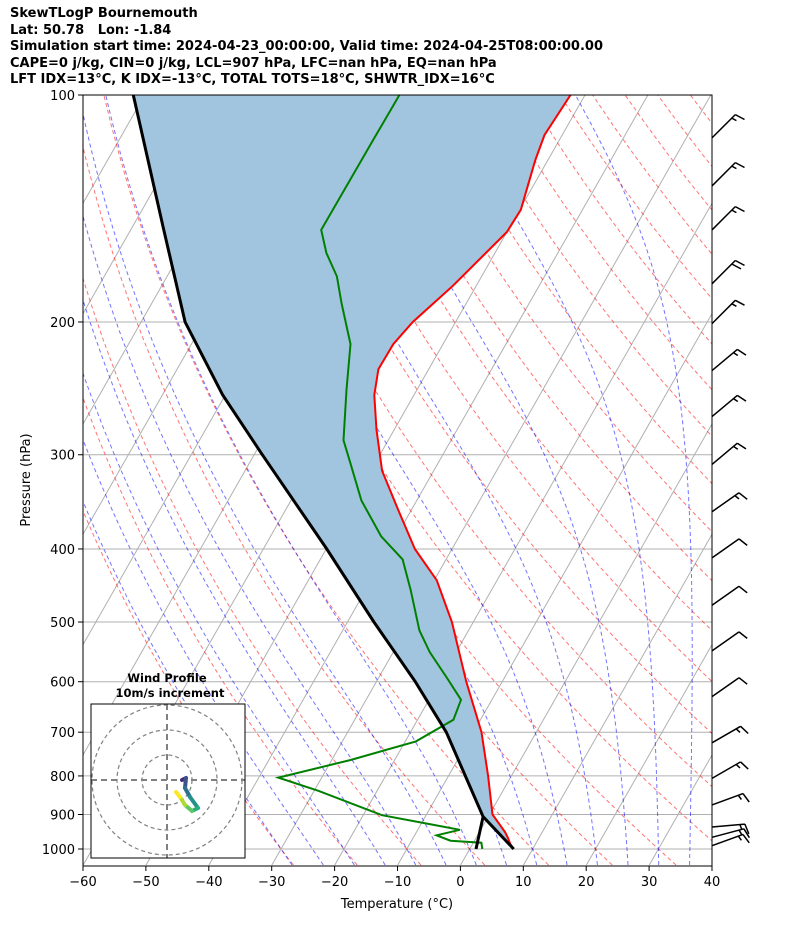  Describe the element at coordinates (523, 882) in the screenshot. I see `x-tick-label: 10` at that location.